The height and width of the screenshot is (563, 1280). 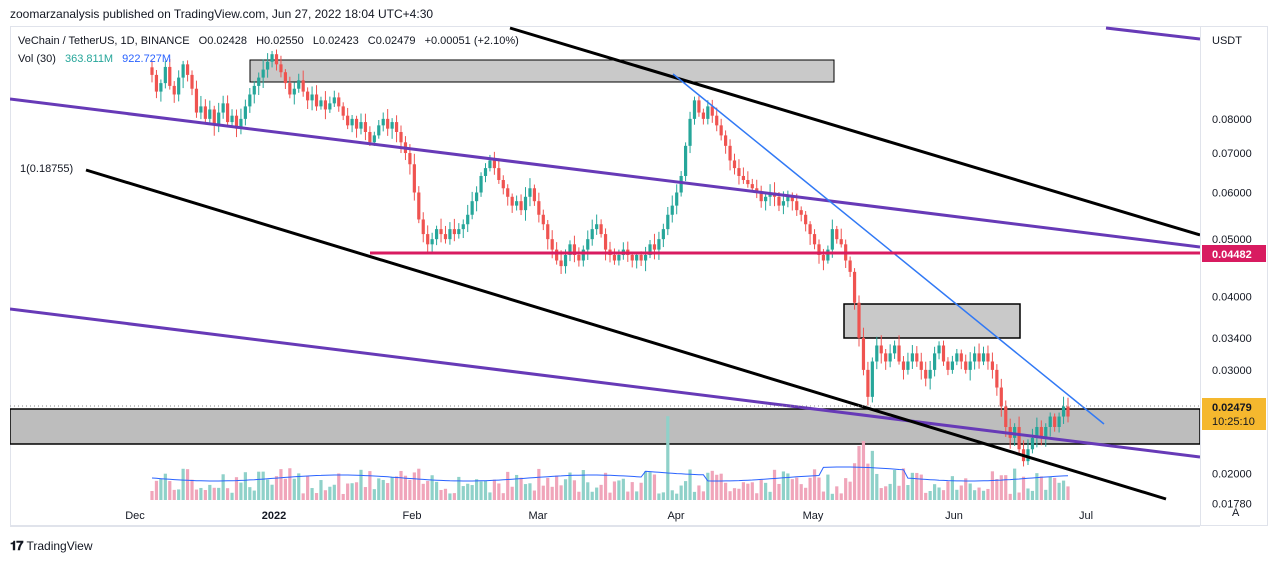 I want to click on price-axis-divider, so click(x=1200, y=276).